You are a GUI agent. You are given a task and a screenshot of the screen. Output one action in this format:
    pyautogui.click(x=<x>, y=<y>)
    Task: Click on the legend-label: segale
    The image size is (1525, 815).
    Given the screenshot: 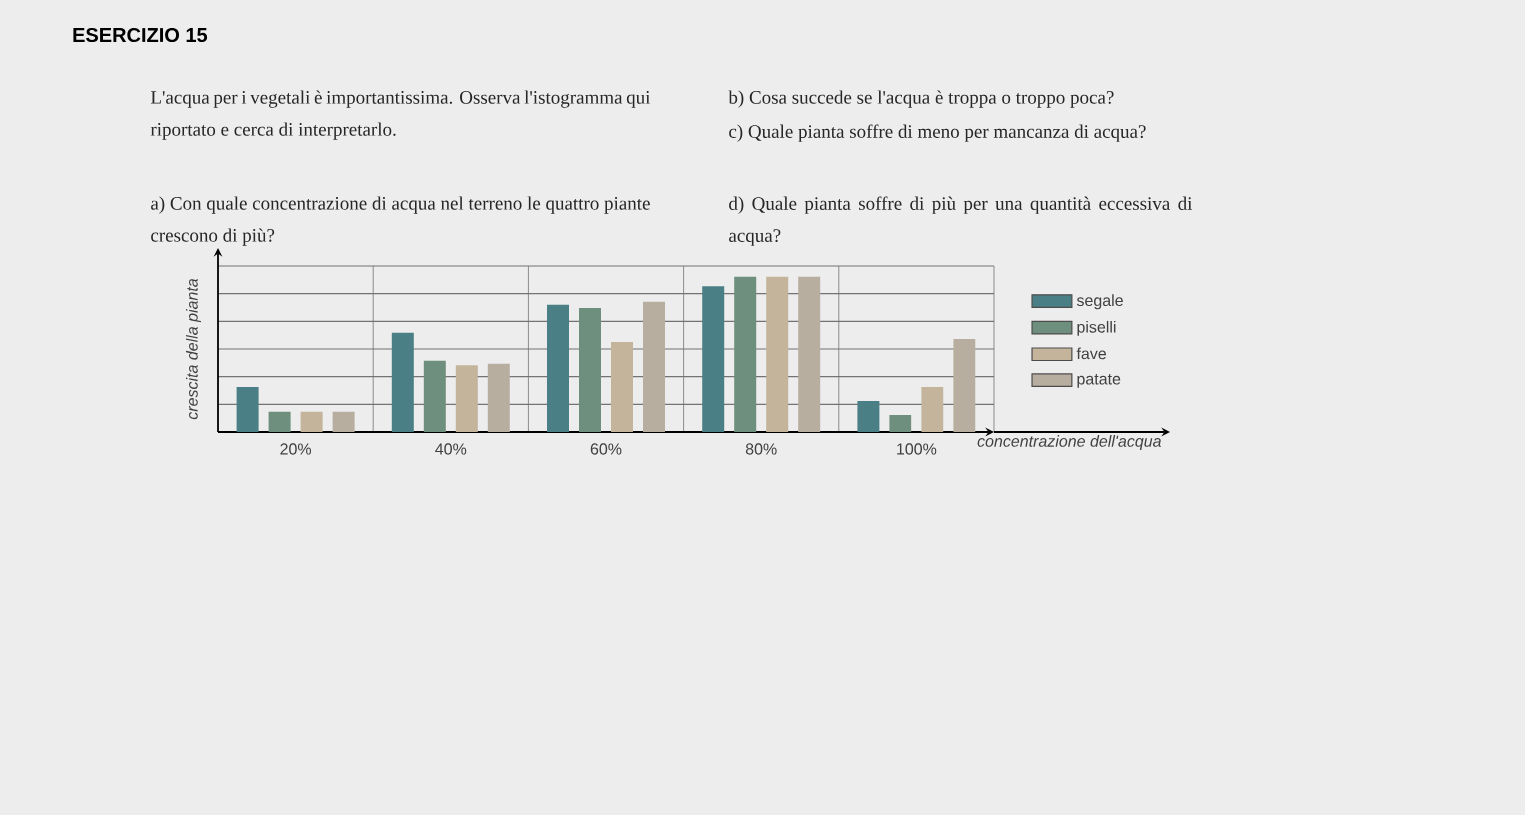 What is the action you would take?
    pyautogui.click(x=1099, y=302)
    